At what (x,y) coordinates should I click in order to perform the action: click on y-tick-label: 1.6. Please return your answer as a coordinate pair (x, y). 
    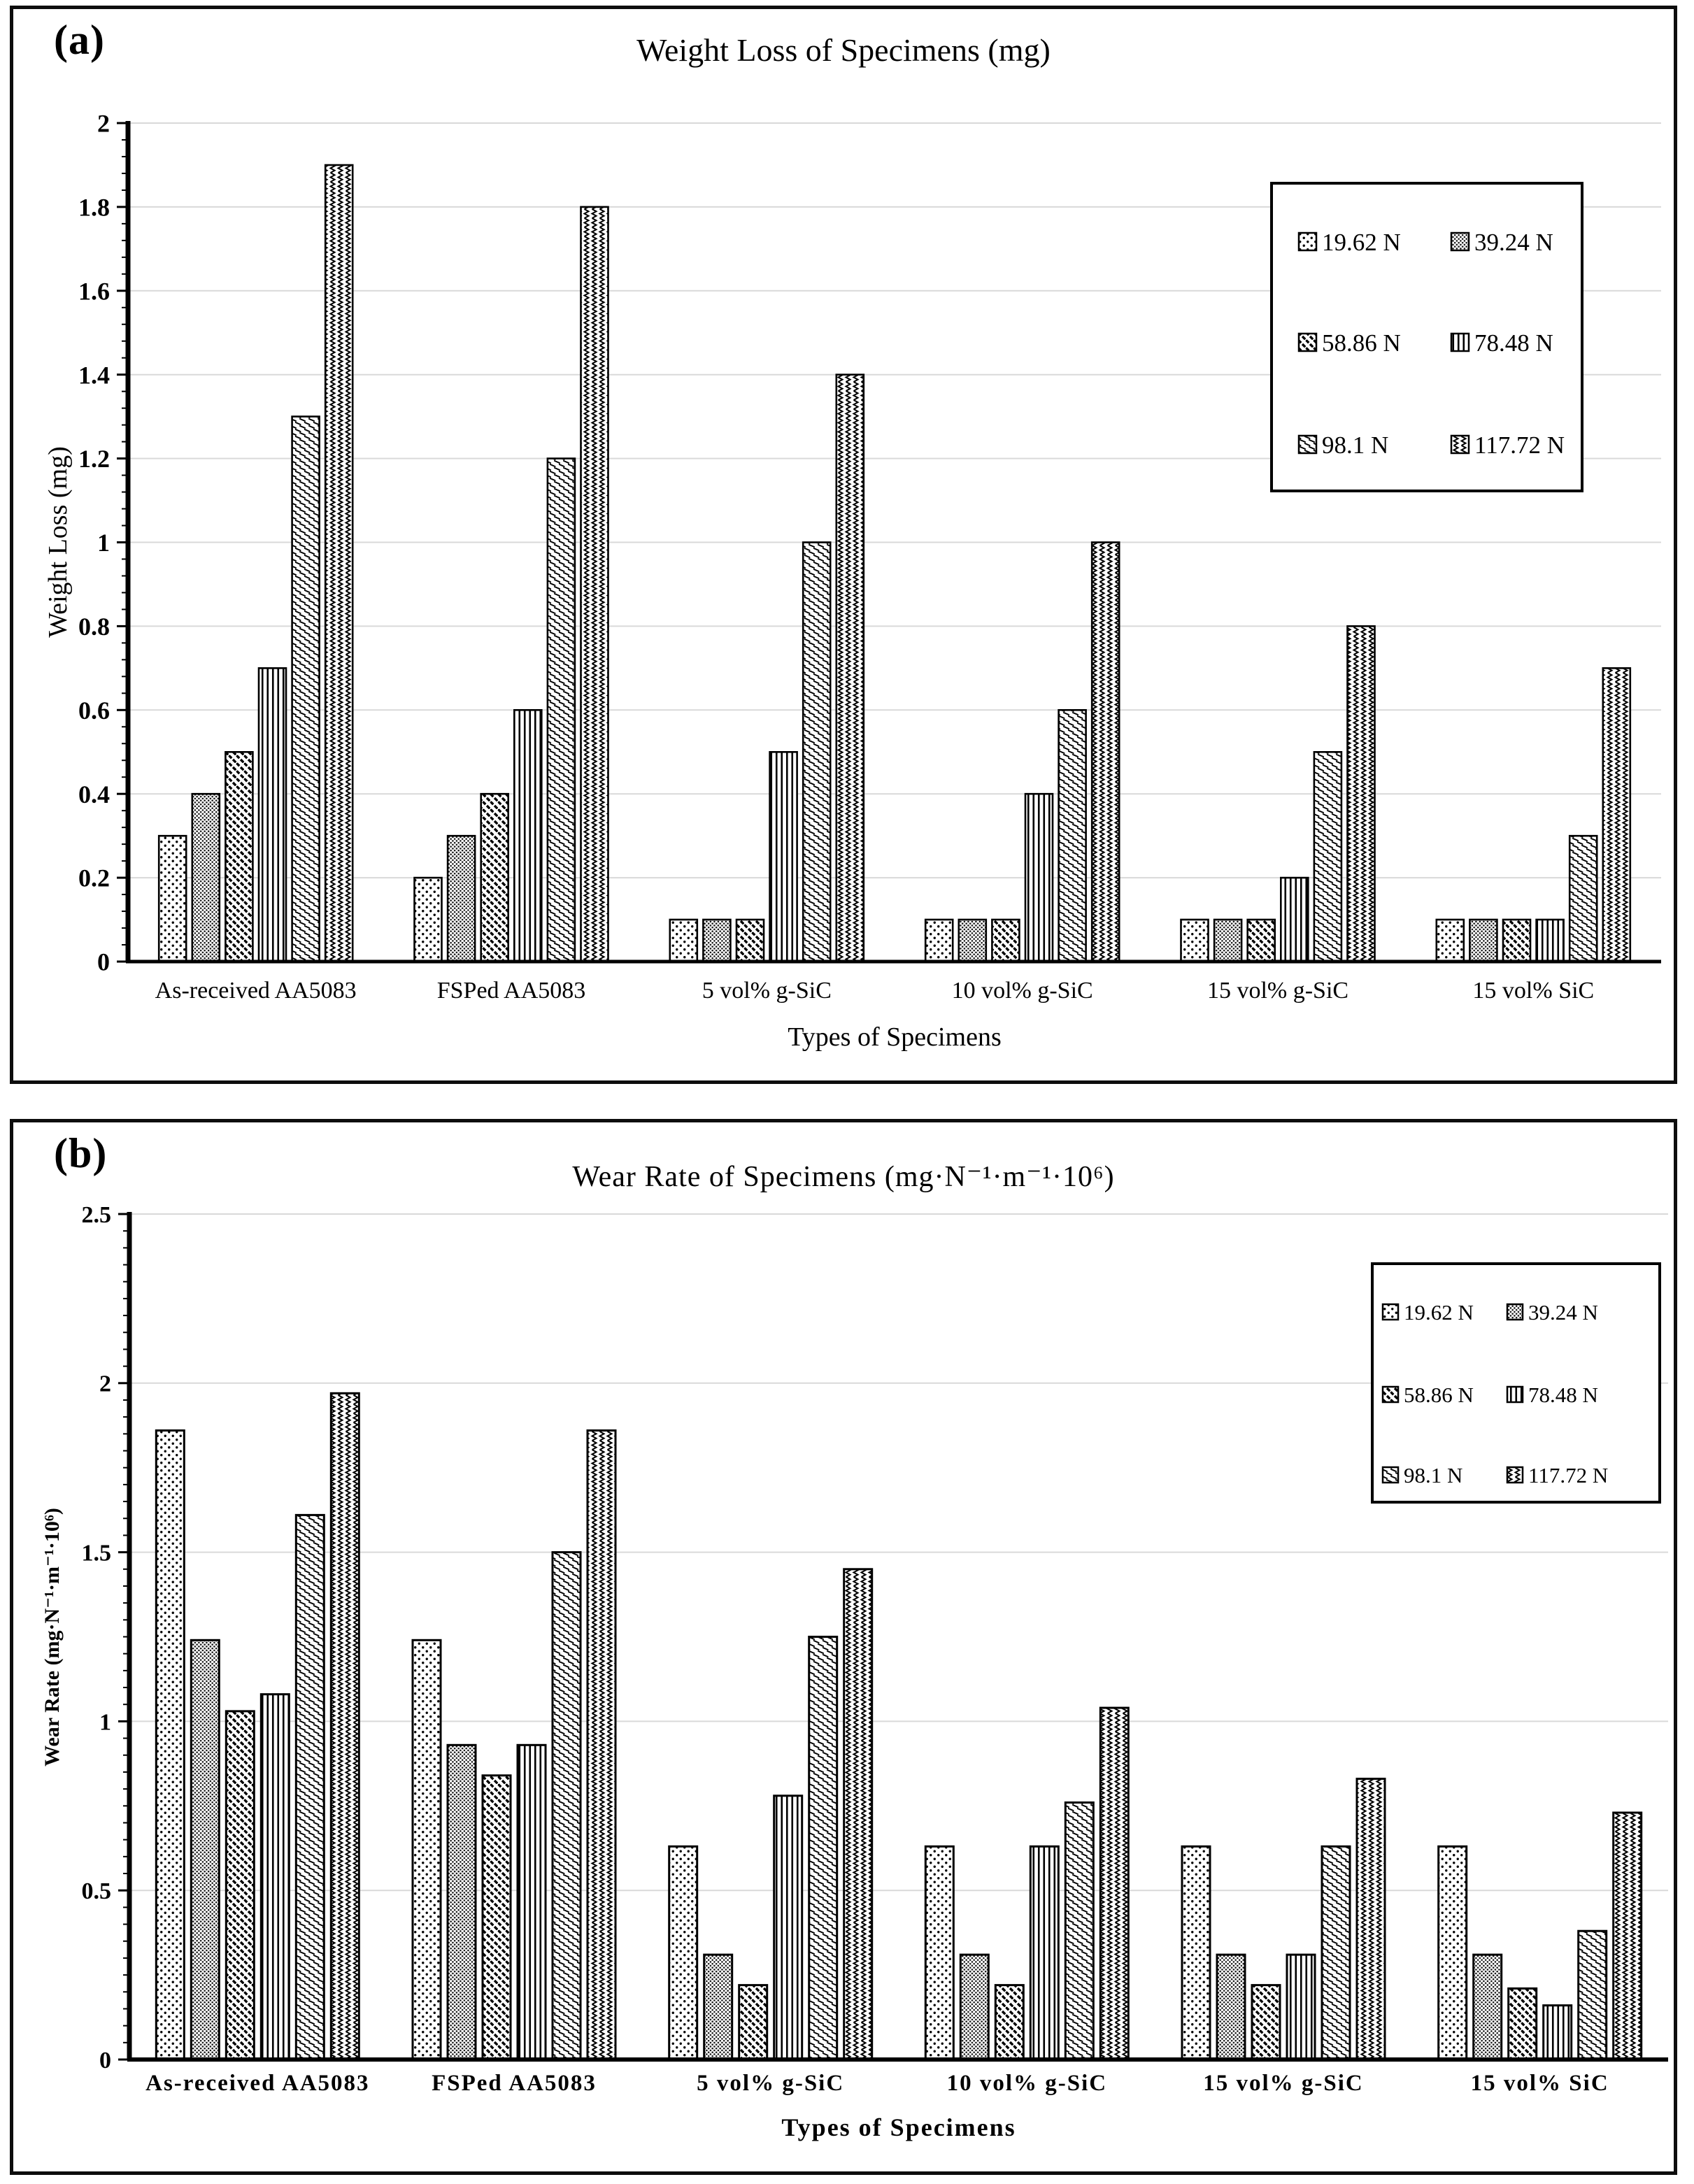
    Looking at the image, I should click on (94, 291).